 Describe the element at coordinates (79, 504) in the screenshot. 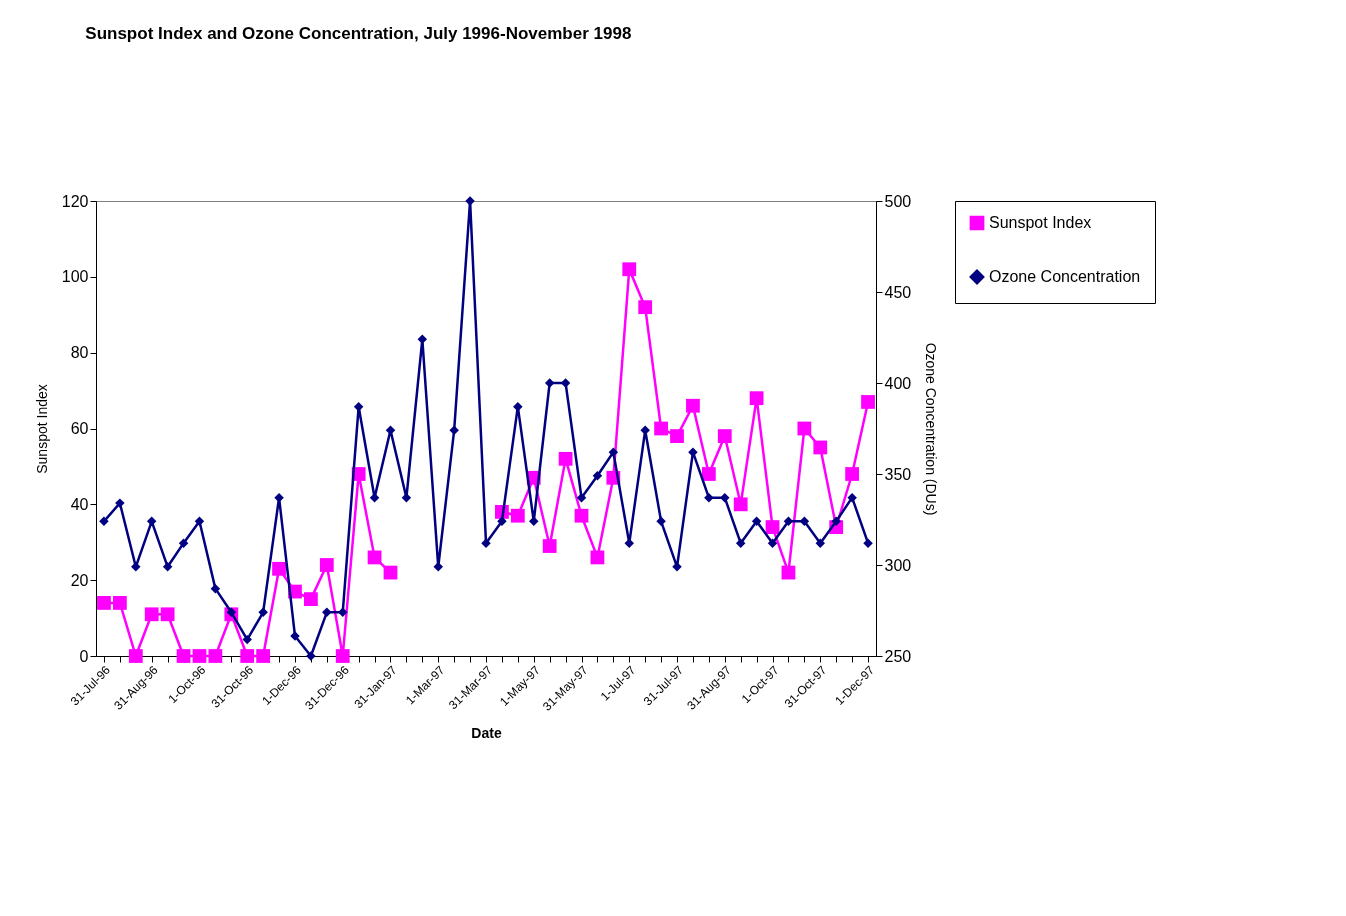

I see `y-tick-label: 40` at that location.